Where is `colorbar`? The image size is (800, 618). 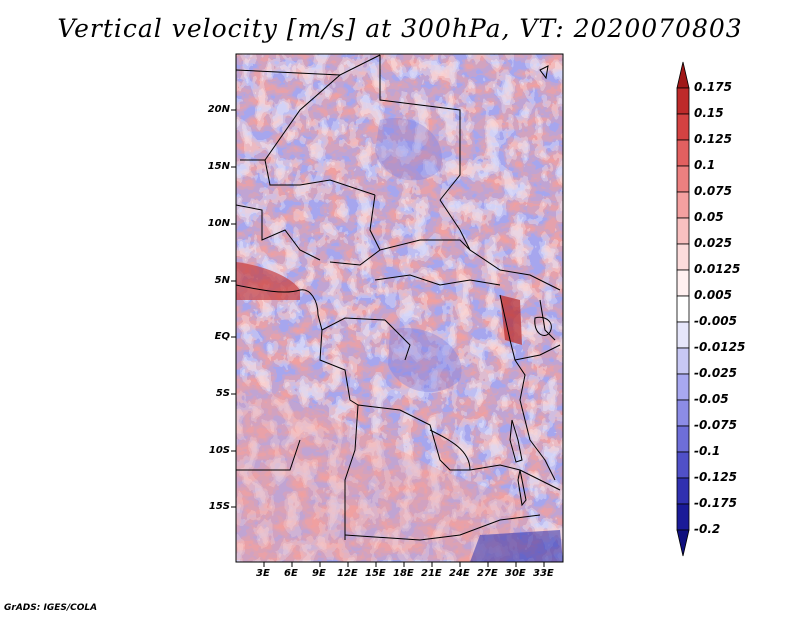
colorbar is located at coordinates (683, 309).